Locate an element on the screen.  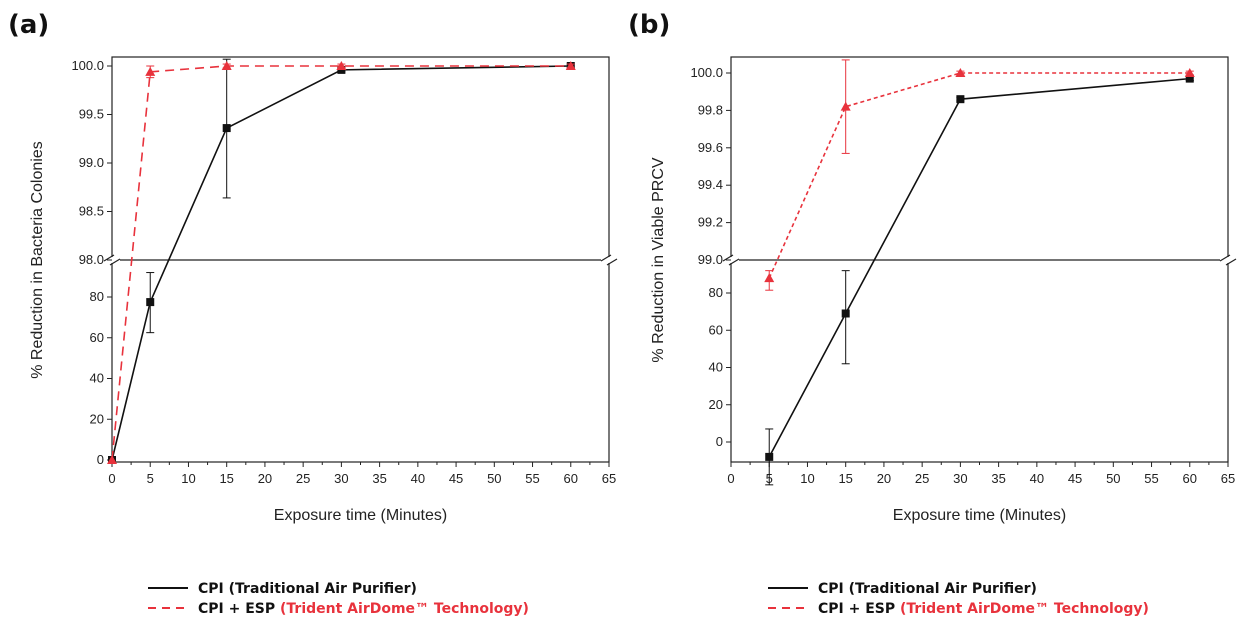
y-tick-label: 99.6 is located at coordinates (710, 147).